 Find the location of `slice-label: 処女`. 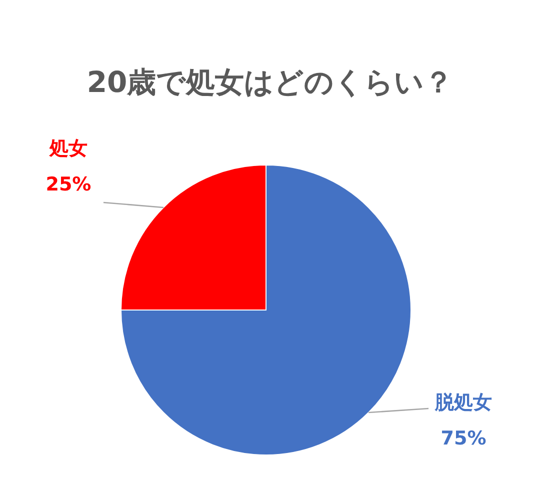

slice-label: 処女 is located at coordinates (68, 148).